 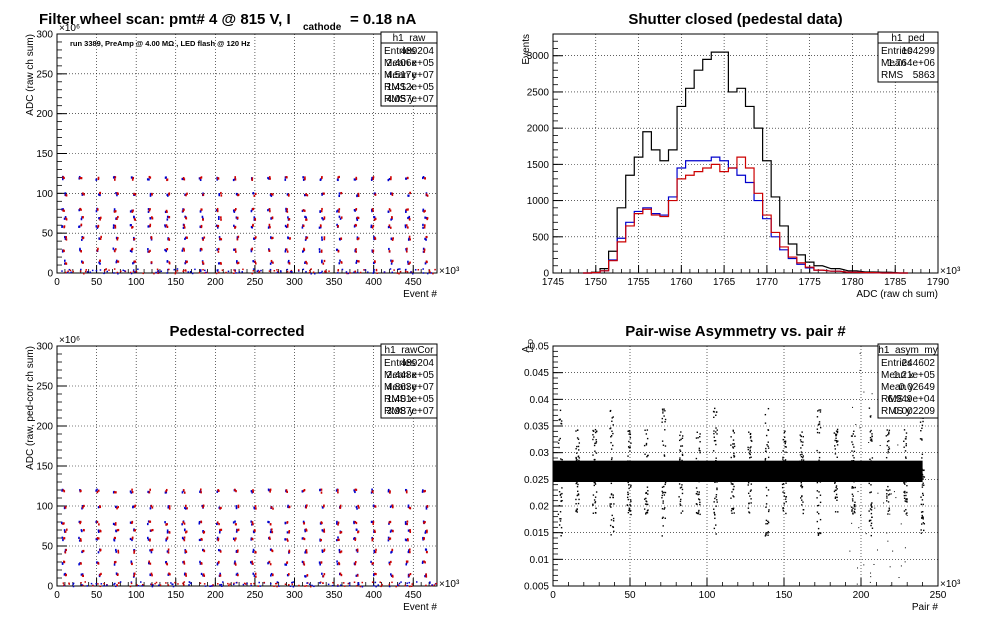 What do you see at coordinates (399, 87) in the screenshot?
I see `stats-row-label: RMS x` at bounding box center [399, 87].